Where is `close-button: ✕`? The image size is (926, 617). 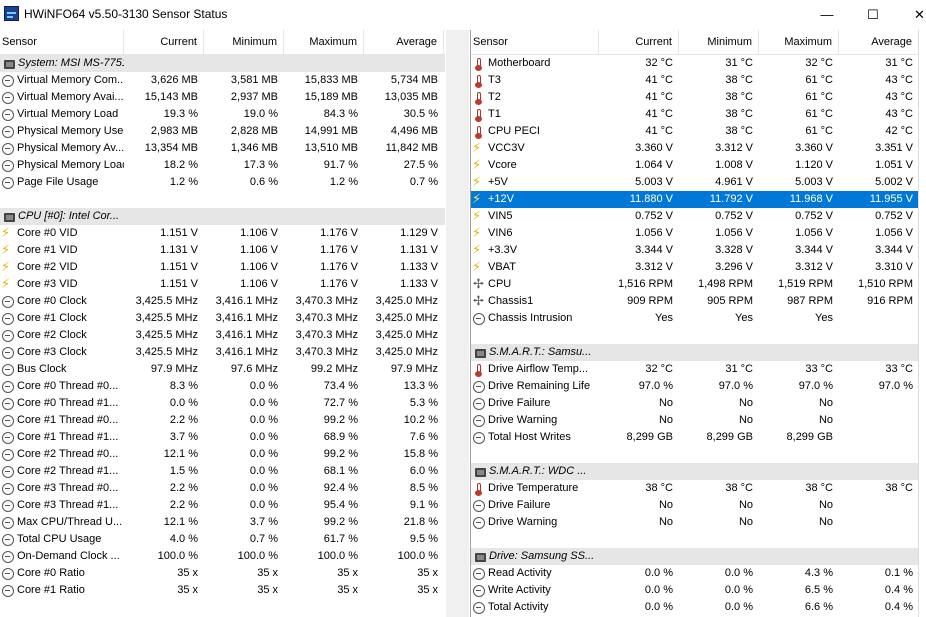
close-button: ✕ is located at coordinates (919, 14).